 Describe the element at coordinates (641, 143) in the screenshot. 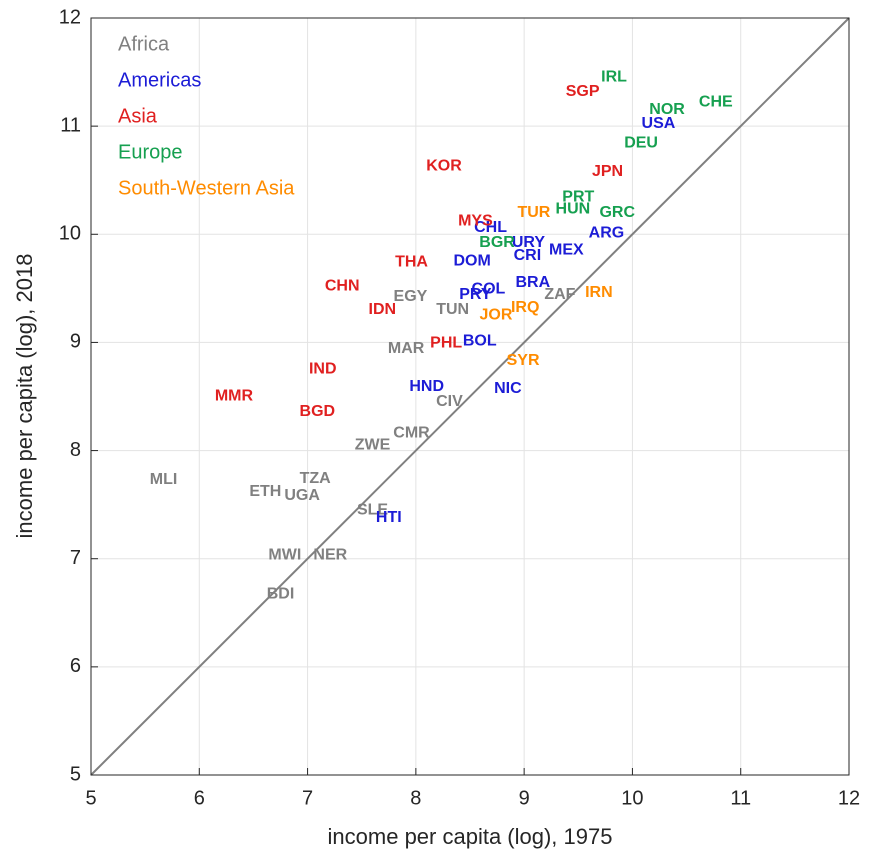

I see `country-label: DEU` at that location.